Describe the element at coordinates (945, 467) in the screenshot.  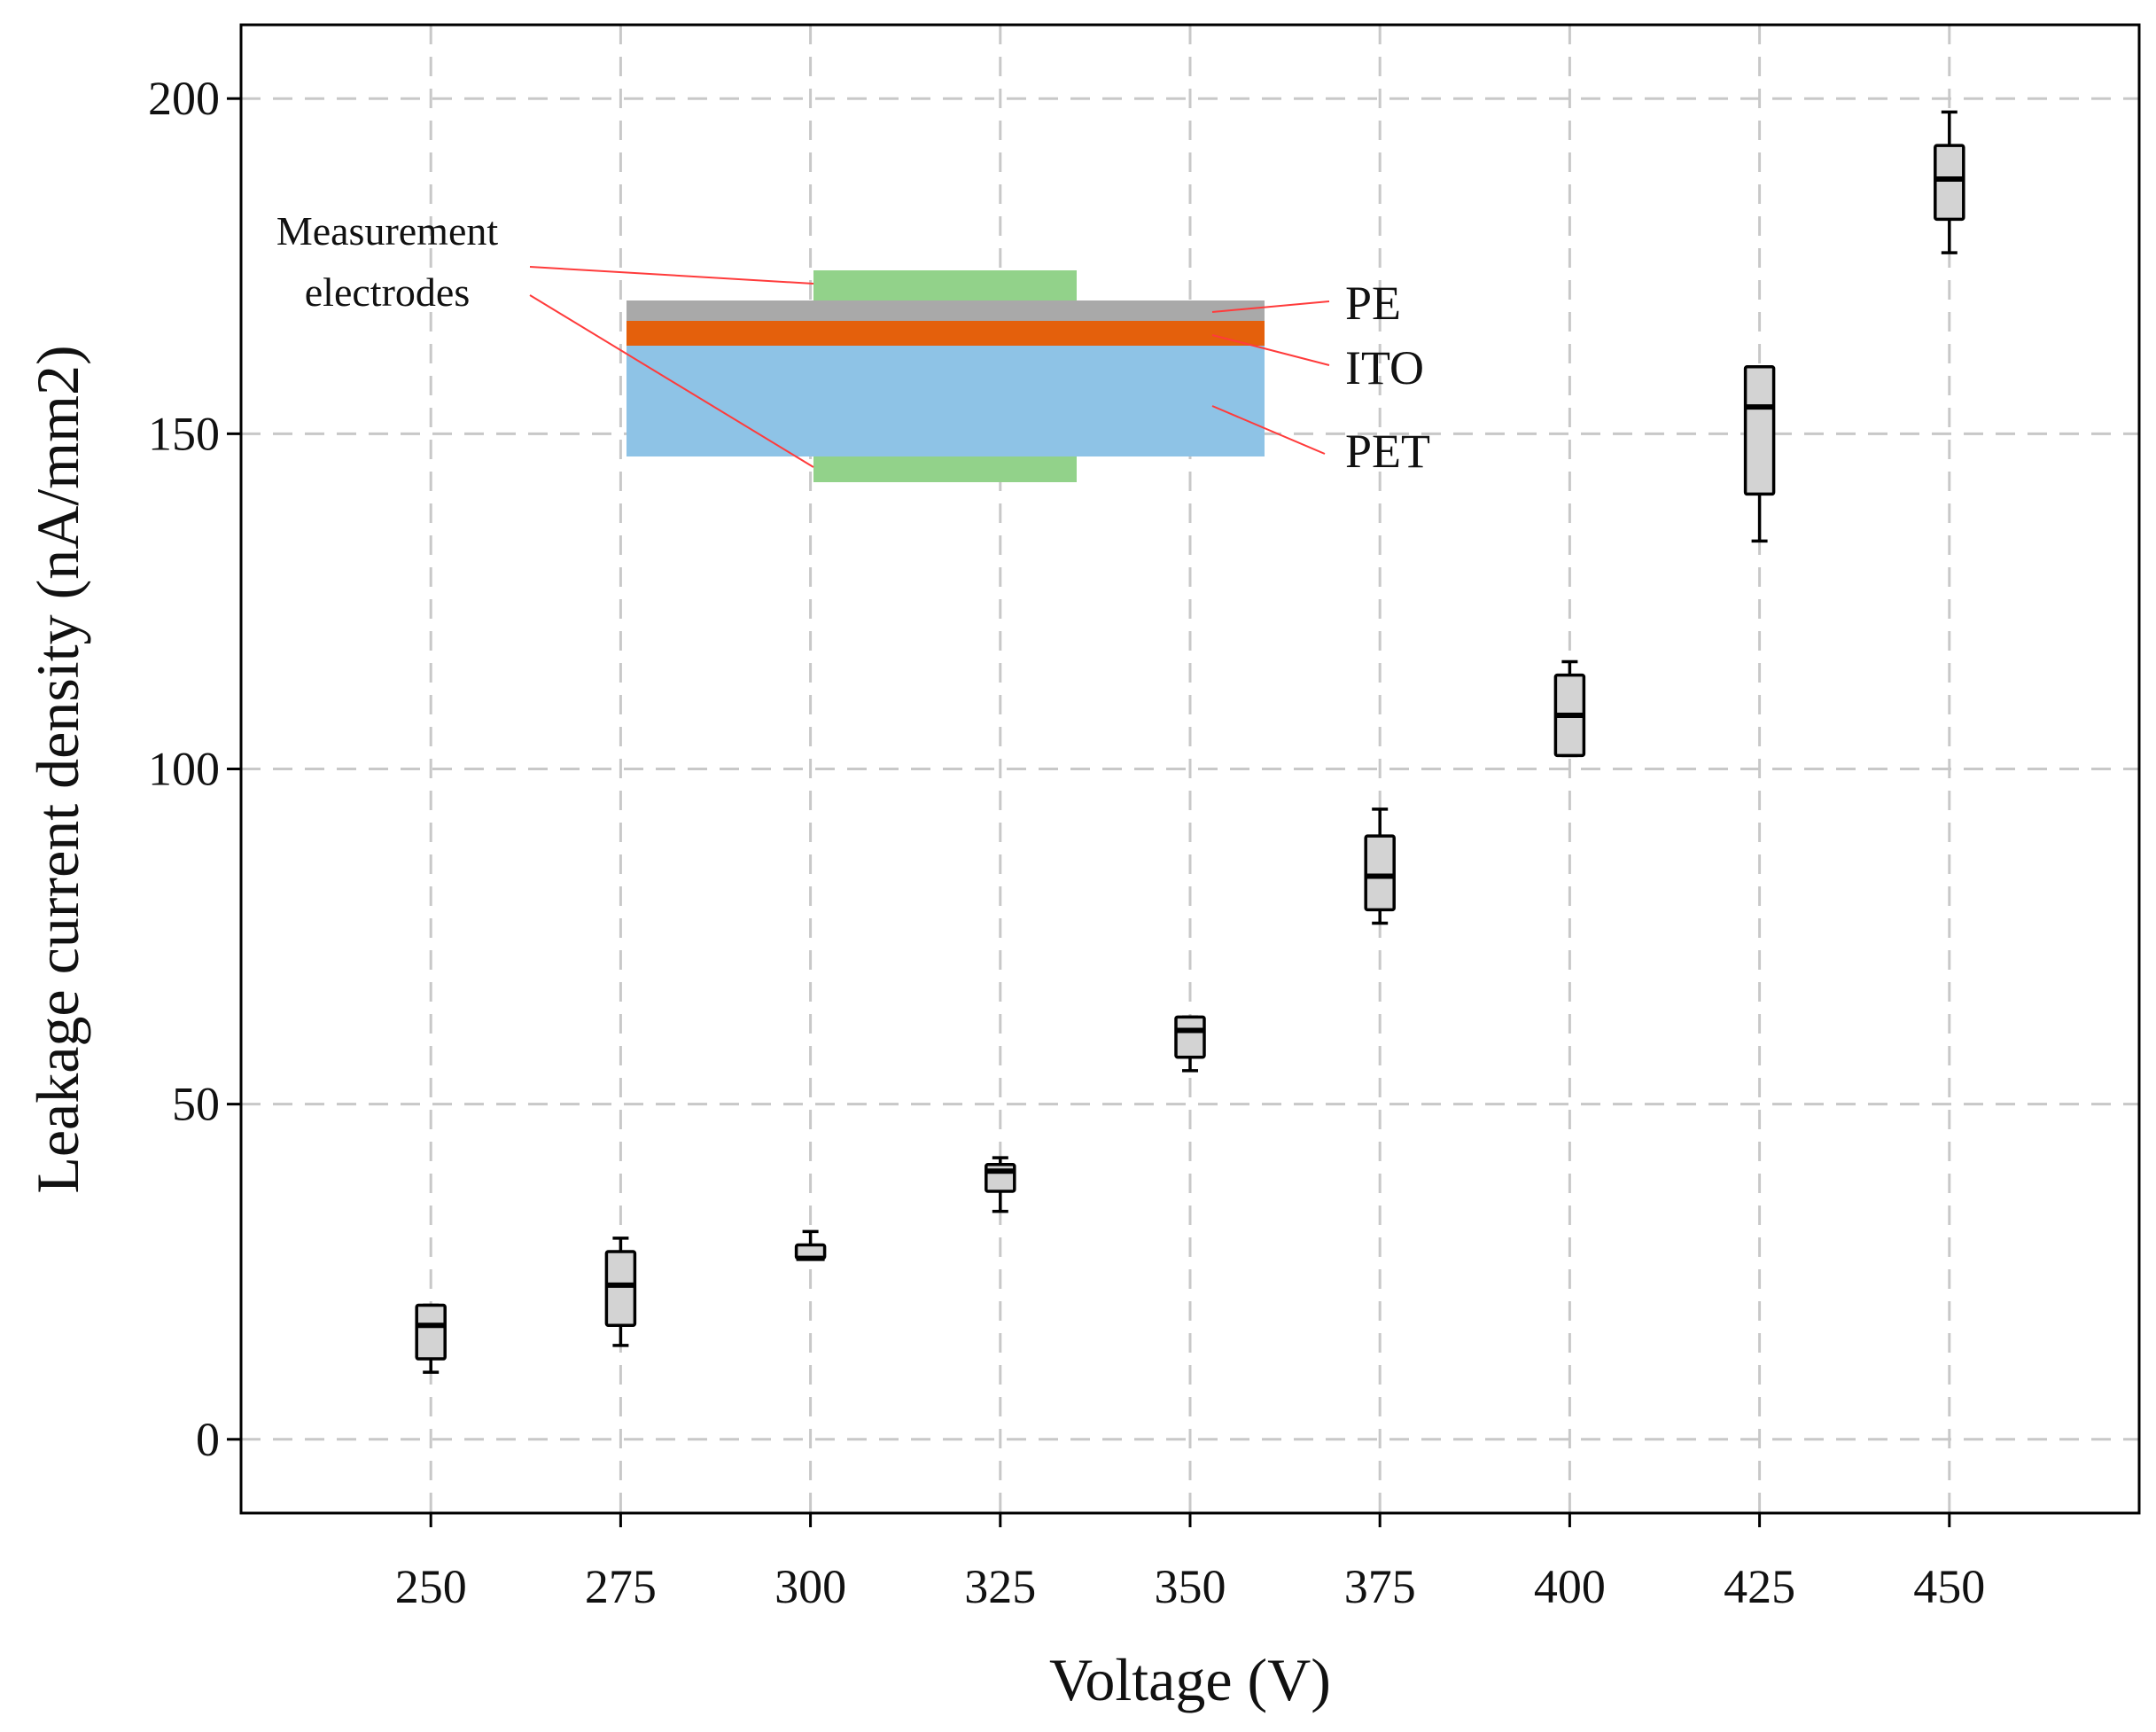
I see `bottom-electrode` at that location.